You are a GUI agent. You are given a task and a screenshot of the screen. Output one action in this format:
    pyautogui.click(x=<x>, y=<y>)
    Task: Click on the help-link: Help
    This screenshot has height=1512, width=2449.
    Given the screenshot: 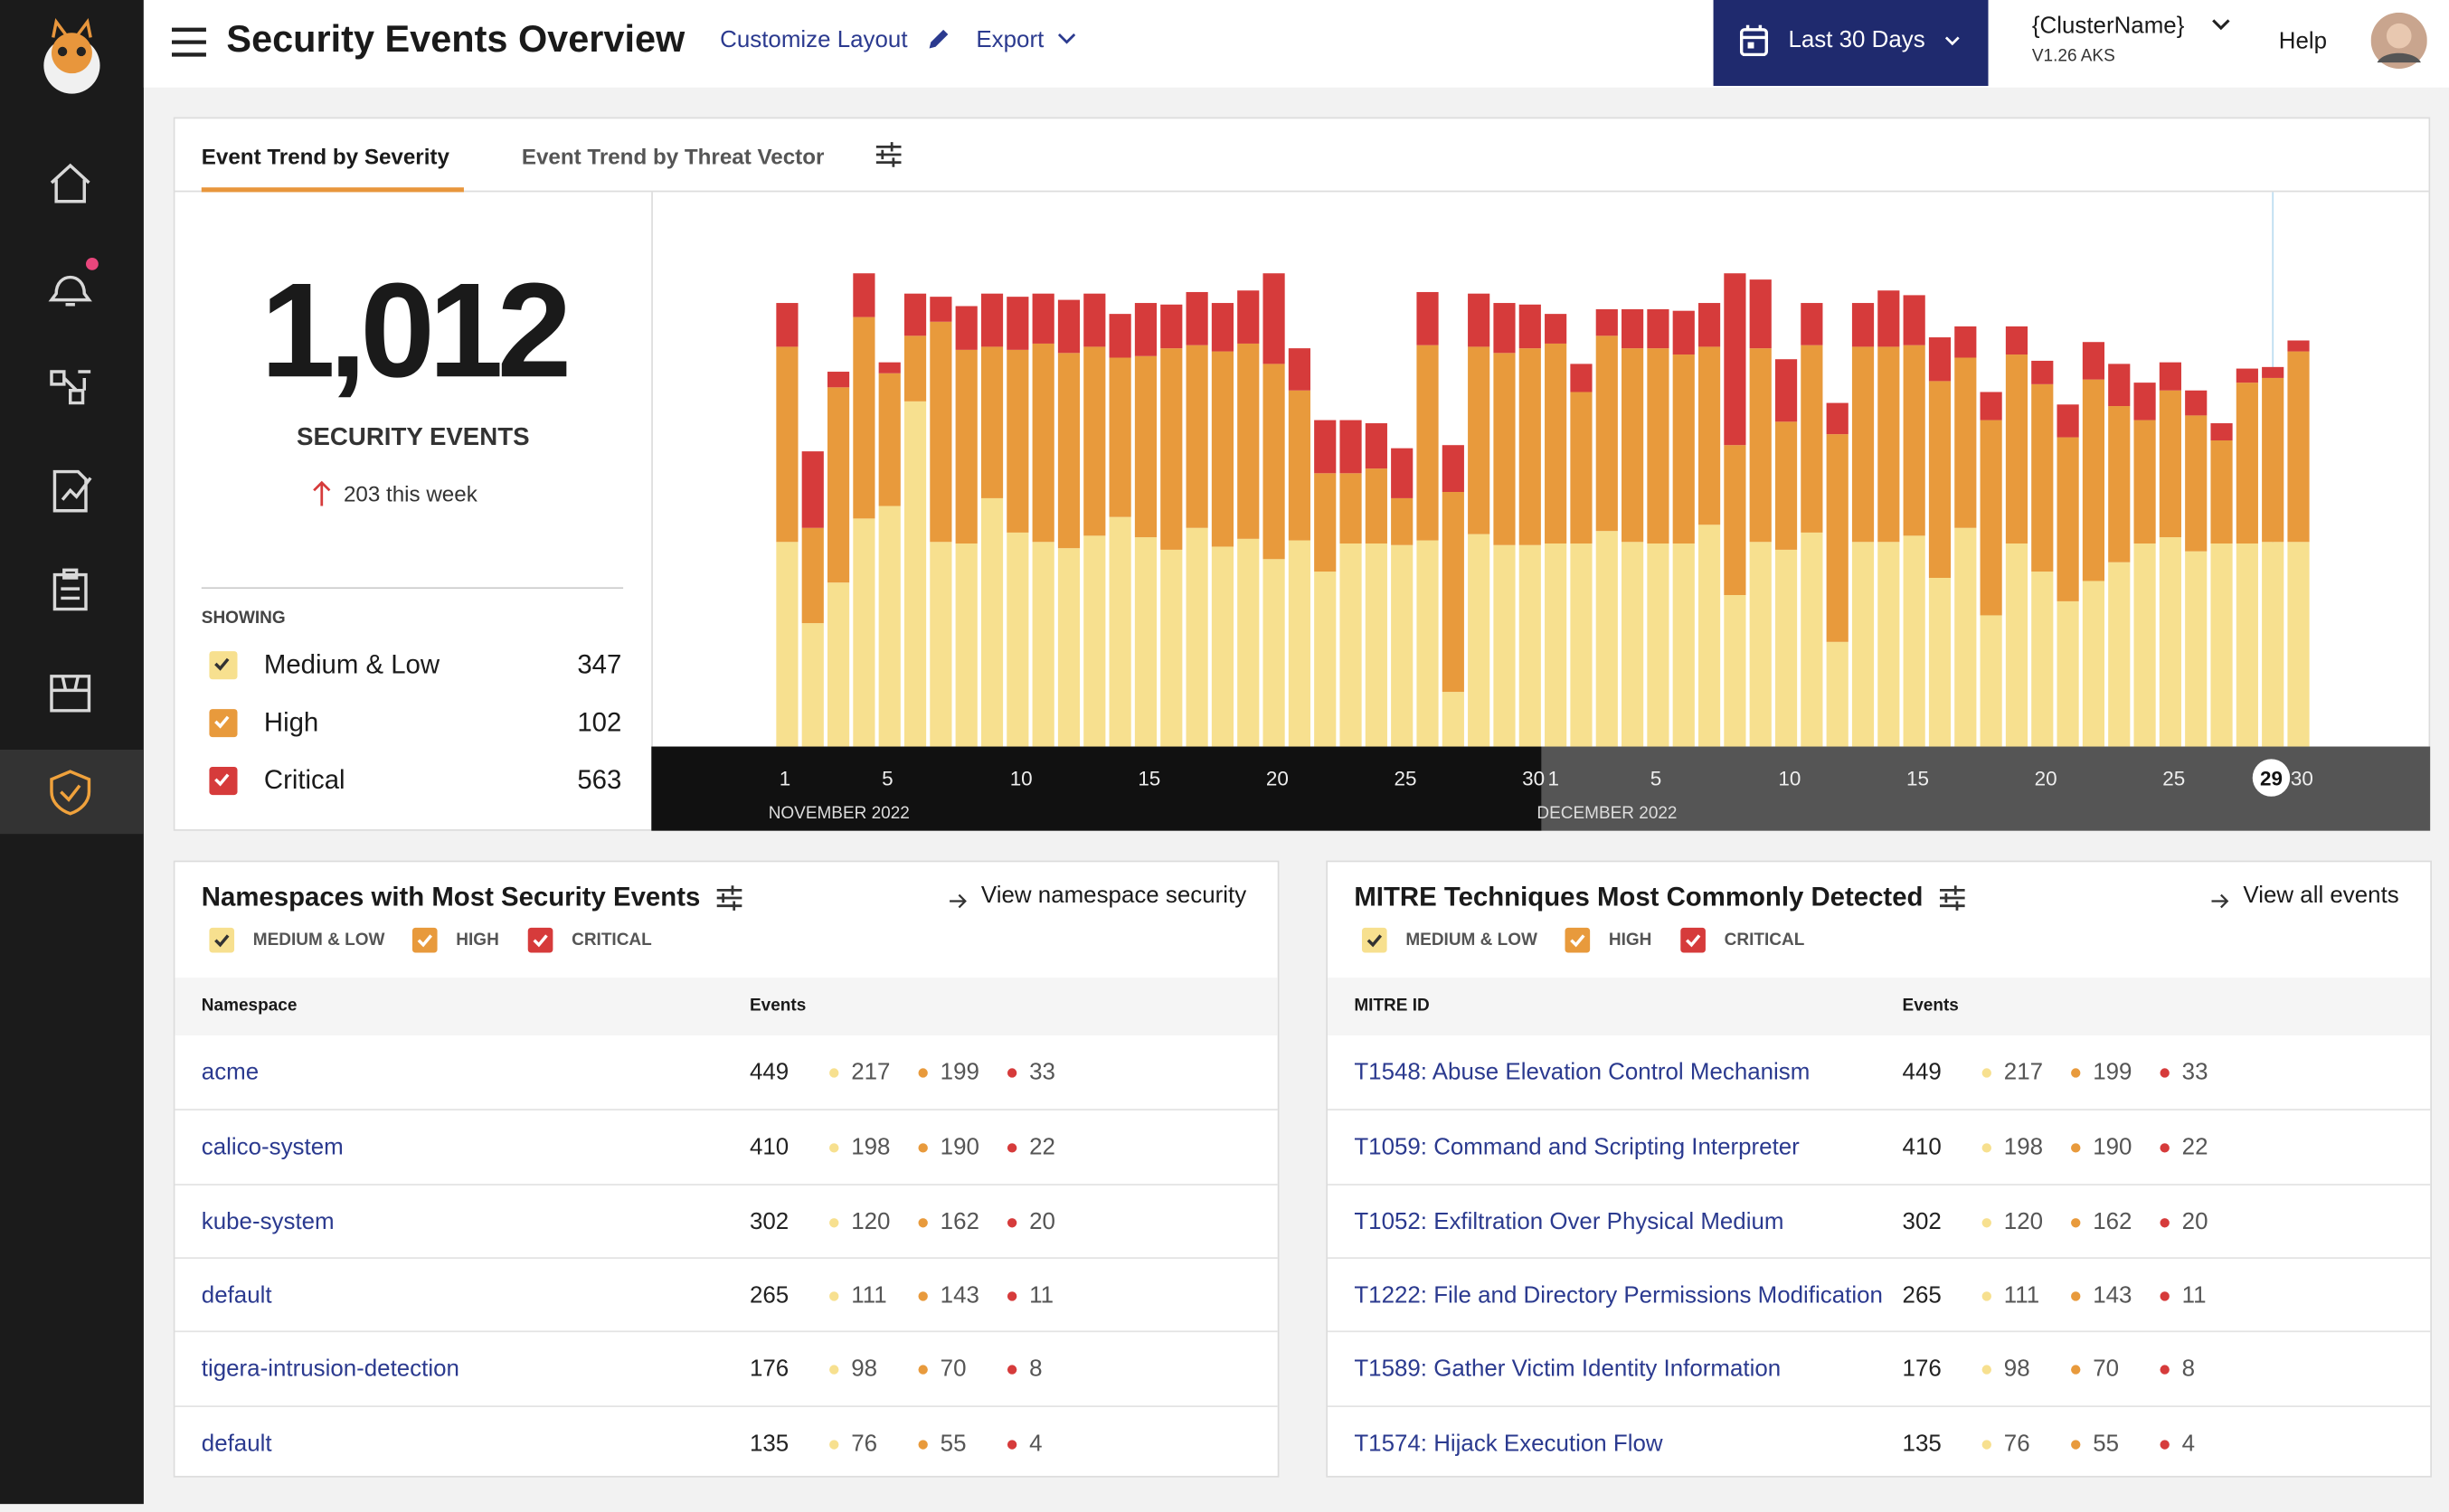 What is the action you would take?
    pyautogui.click(x=2303, y=41)
    